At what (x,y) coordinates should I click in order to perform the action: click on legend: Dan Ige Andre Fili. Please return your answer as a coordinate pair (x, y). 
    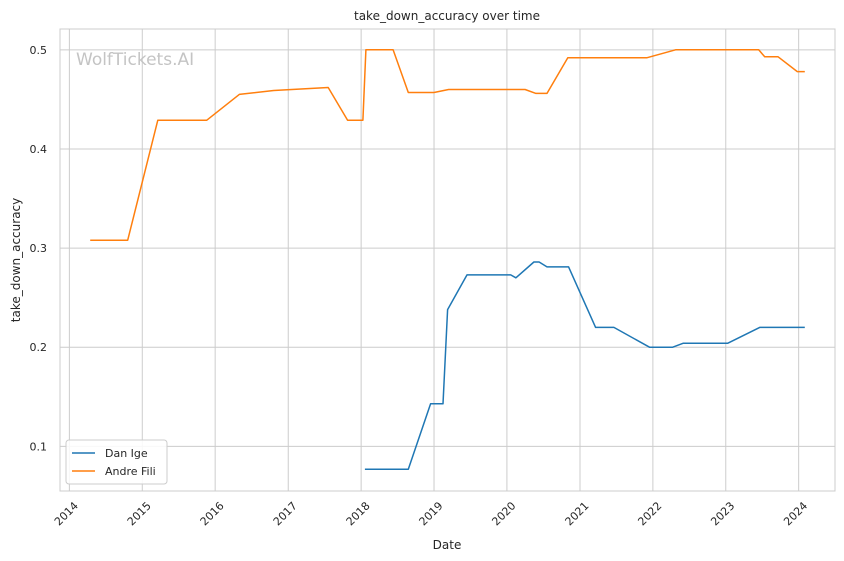
    Looking at the image, I should click on (116, 462).